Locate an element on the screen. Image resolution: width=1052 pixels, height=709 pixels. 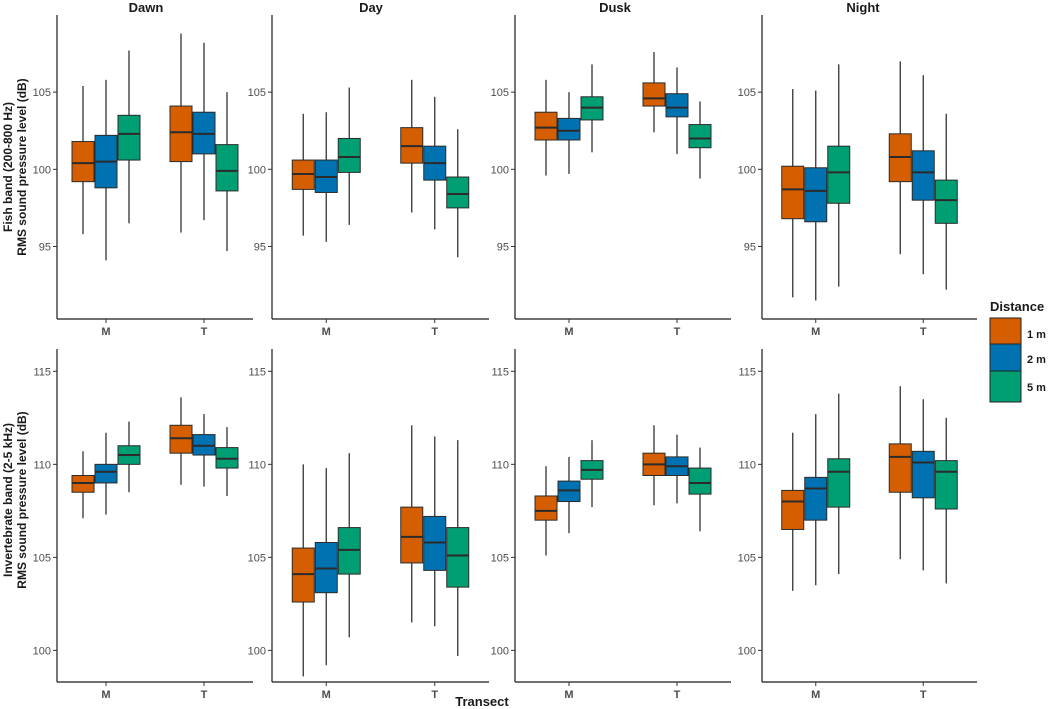
period-header-day: Day is located at coordinates (371, 7).